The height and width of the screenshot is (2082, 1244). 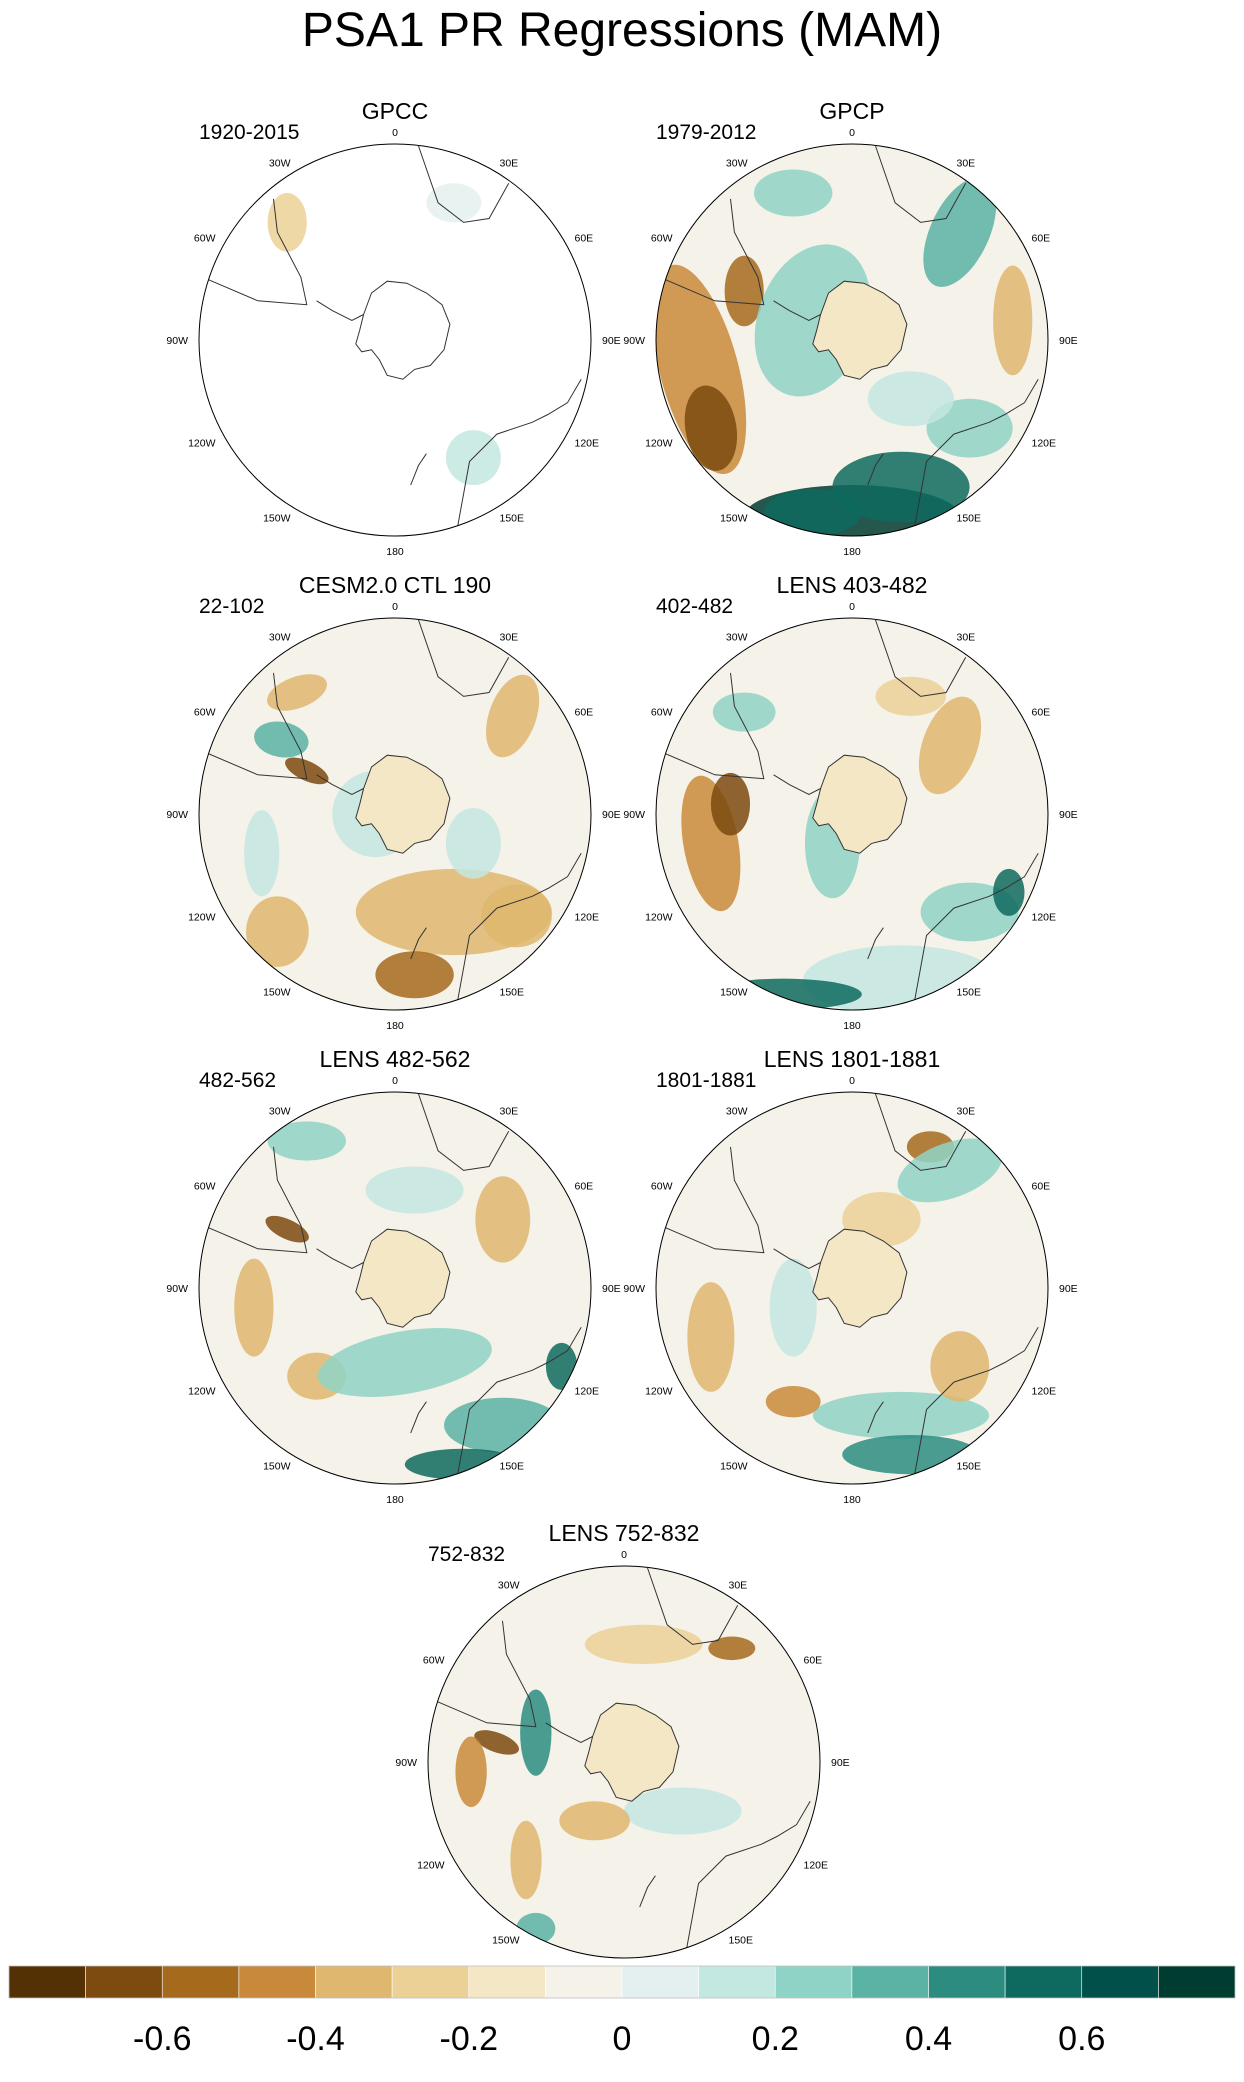 What do you see at coordinates (177, 815) in the screenshot?
I see `longitude-label: 90W` at bounding box center [177, 815].